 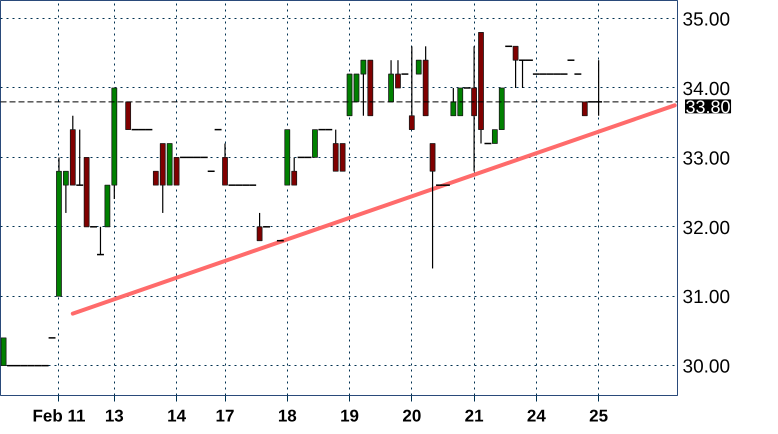 What do you see at coordinates (706, 228) in the screenshot?
I see `y-tick-label: 32.00` at bounding box center [706, 228].